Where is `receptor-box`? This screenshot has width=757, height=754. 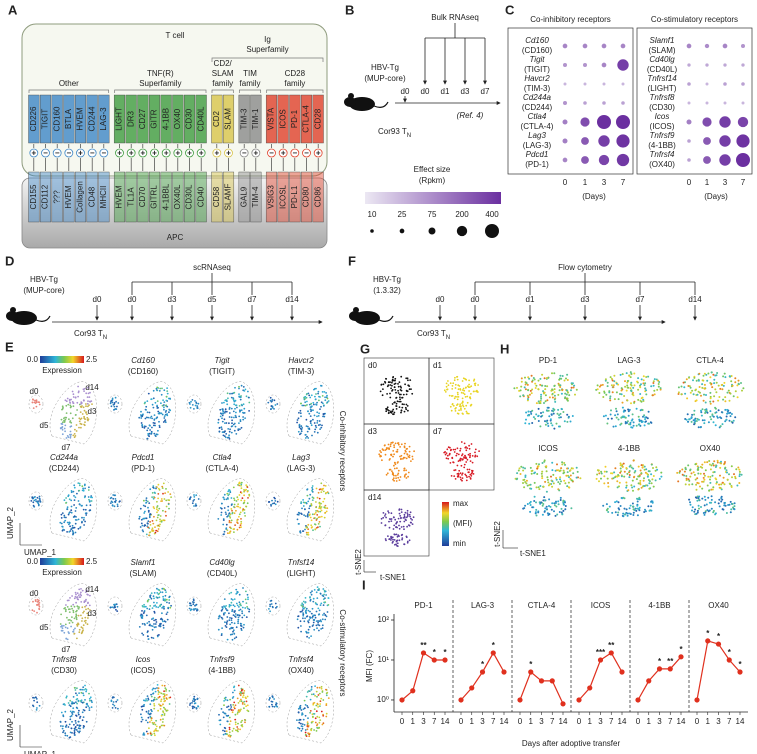
receptor-box is located at coordinates (228, 119).